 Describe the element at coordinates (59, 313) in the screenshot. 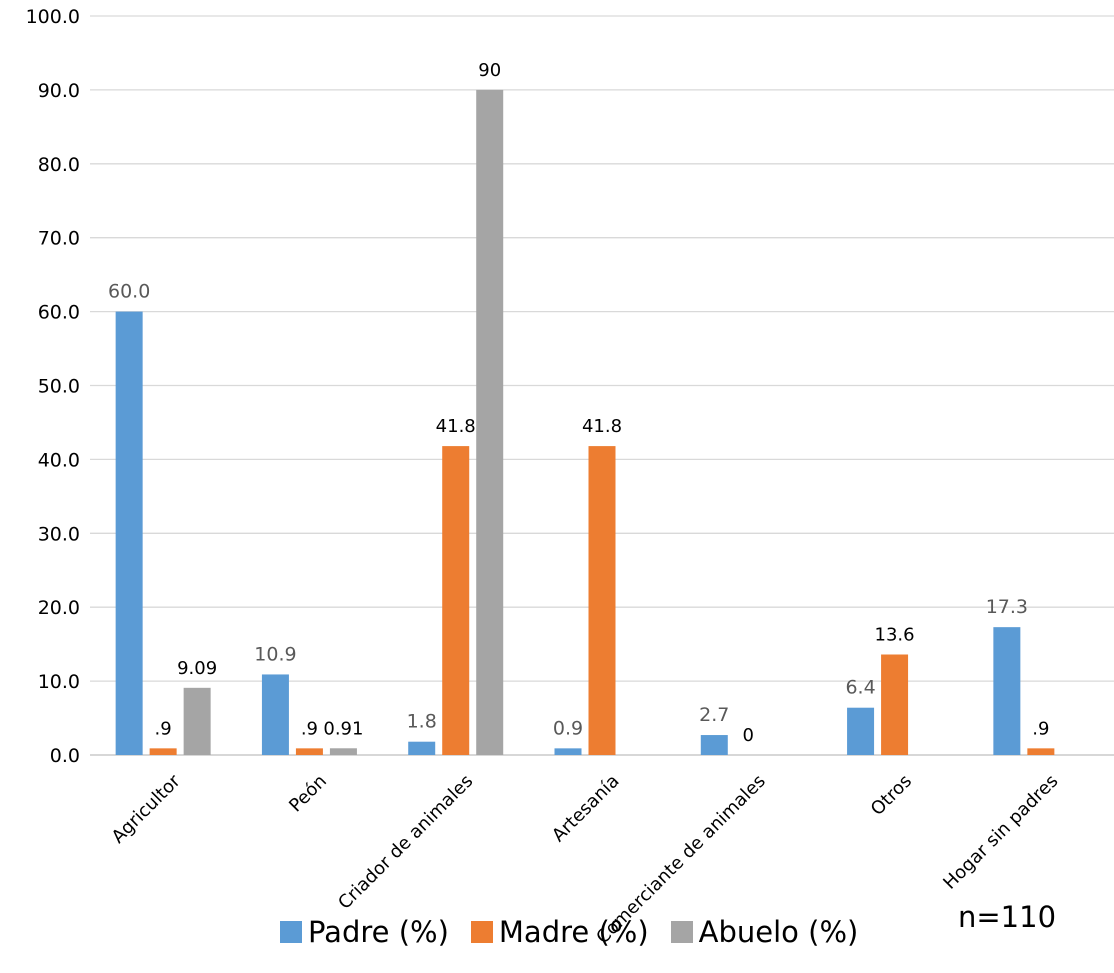

I see `y-tick-label: 60.0` at that location.